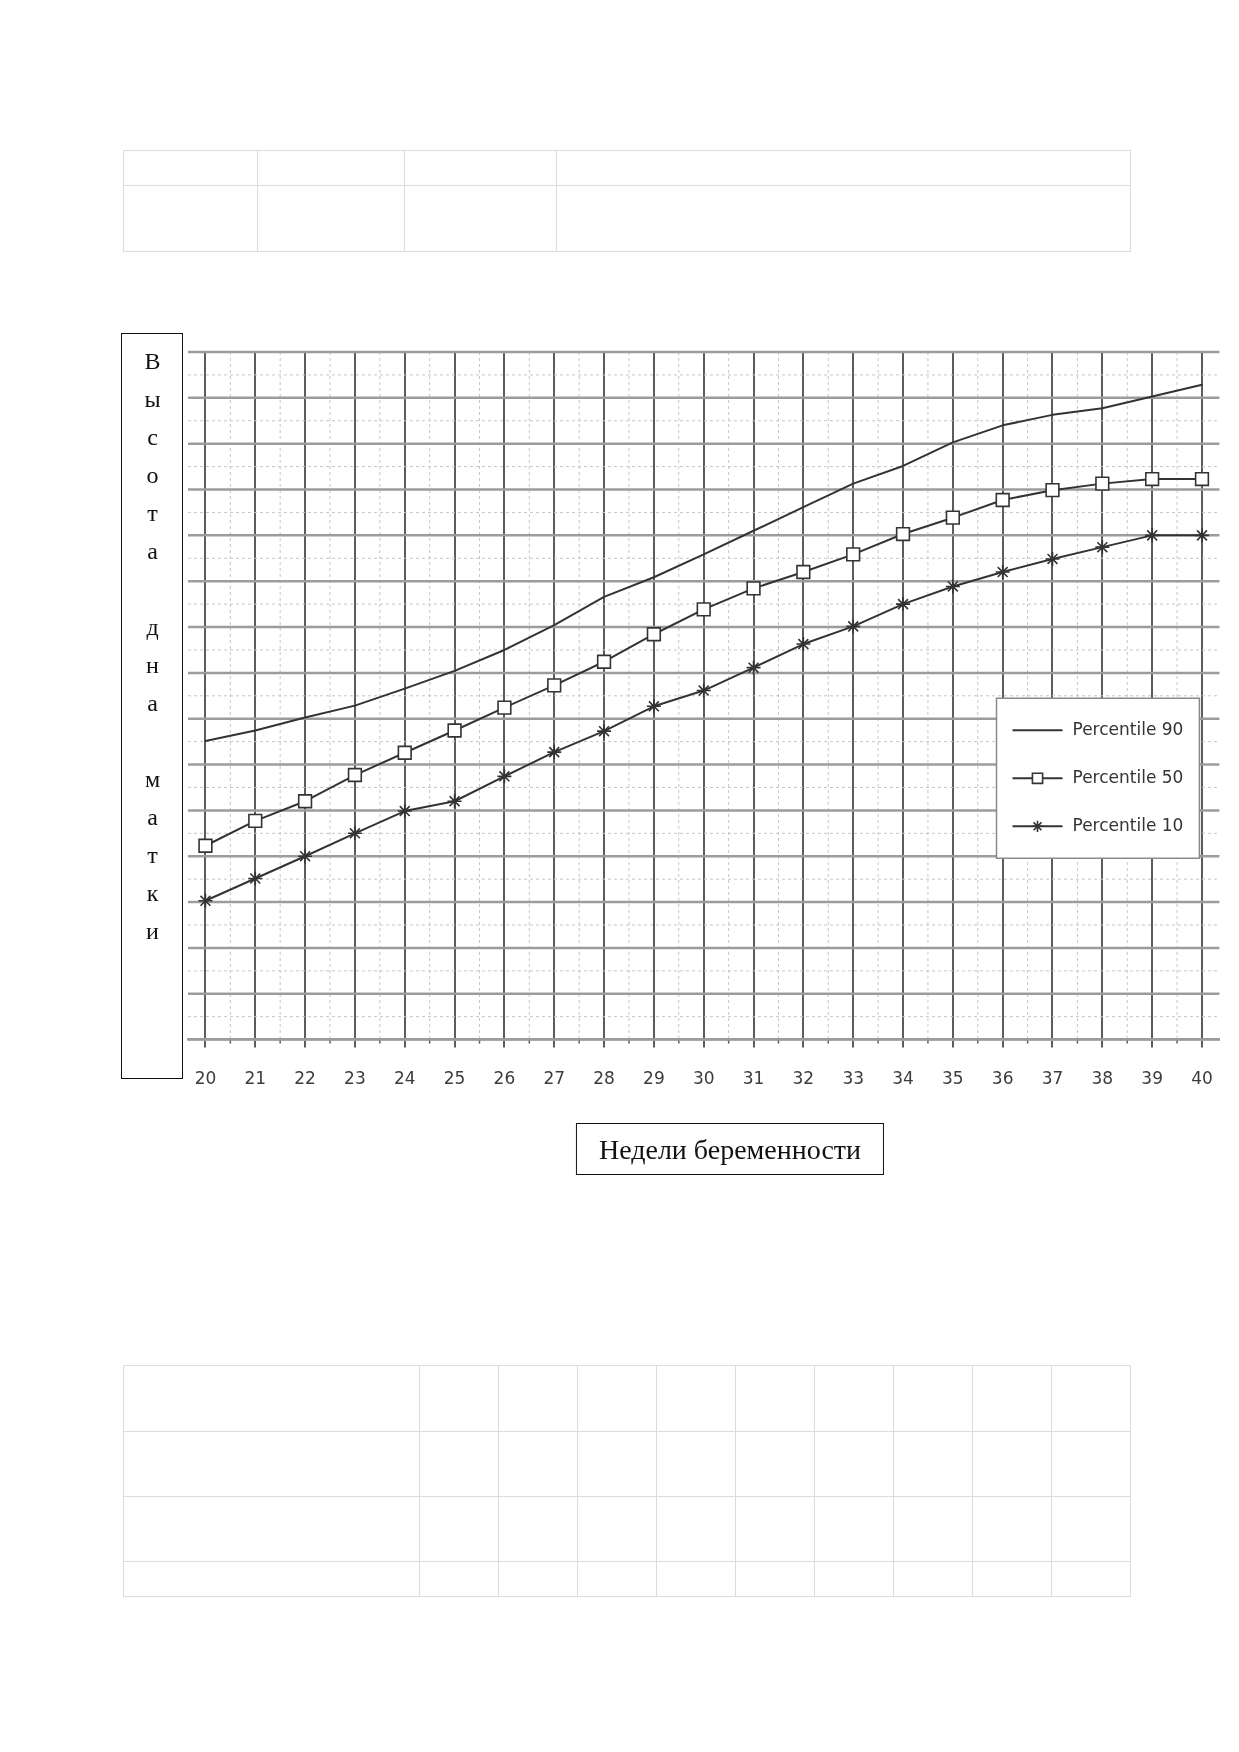 The height and width of the screenshot is (1752, 1239). Describe the element at coordinates (654, 1078) in the screenshot. I see `x-tick-label: 29` at that location.